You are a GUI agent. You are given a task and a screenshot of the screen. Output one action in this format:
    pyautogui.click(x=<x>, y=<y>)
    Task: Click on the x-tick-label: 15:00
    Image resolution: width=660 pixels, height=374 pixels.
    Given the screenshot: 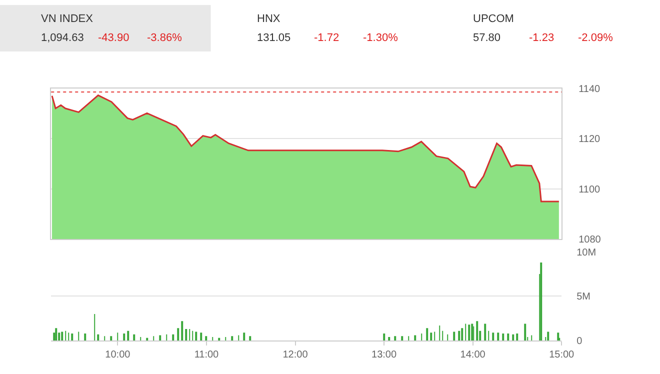 What is the action you would take?
    pyautogui.click(x=562, y=355)
    